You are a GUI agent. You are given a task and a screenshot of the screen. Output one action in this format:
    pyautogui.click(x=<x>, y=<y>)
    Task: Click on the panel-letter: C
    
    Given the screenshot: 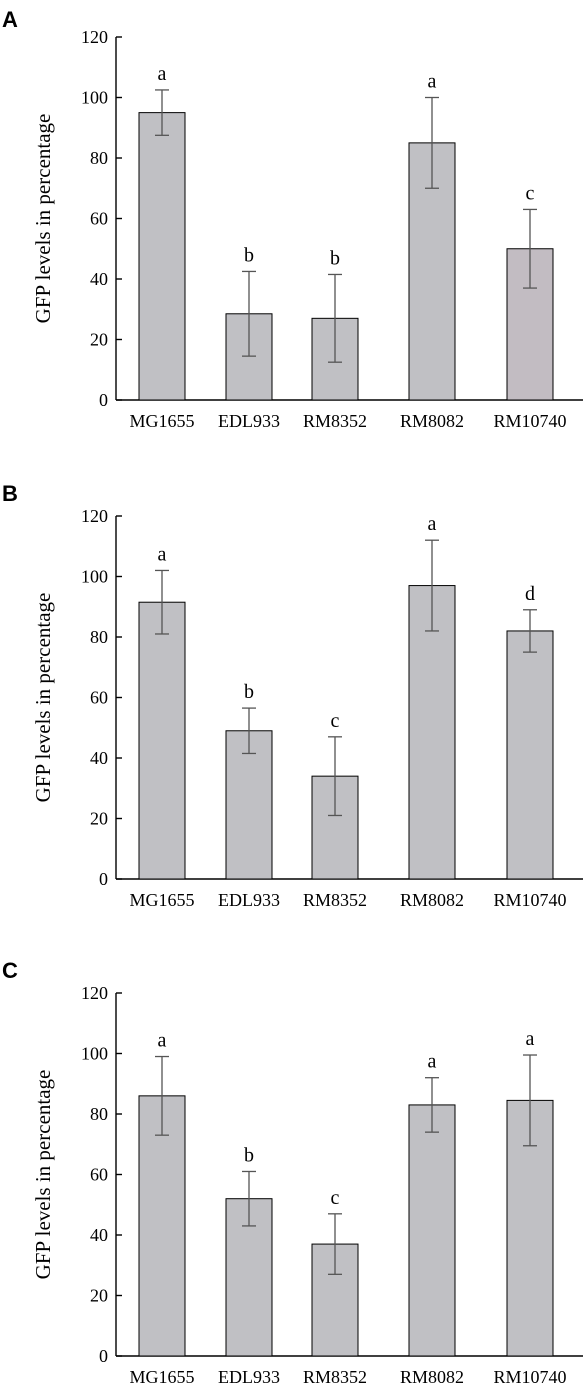 What is the action you would take?
    pyautogui.click(x=10, y=970)
    